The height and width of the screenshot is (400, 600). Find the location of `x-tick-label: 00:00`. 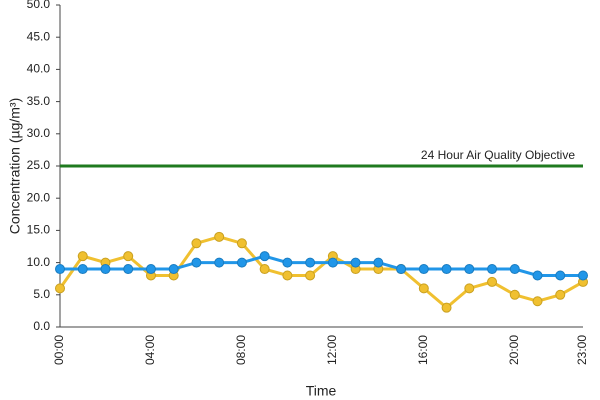

x-tick-label: 00:00 is located at coordinates (59, 350).